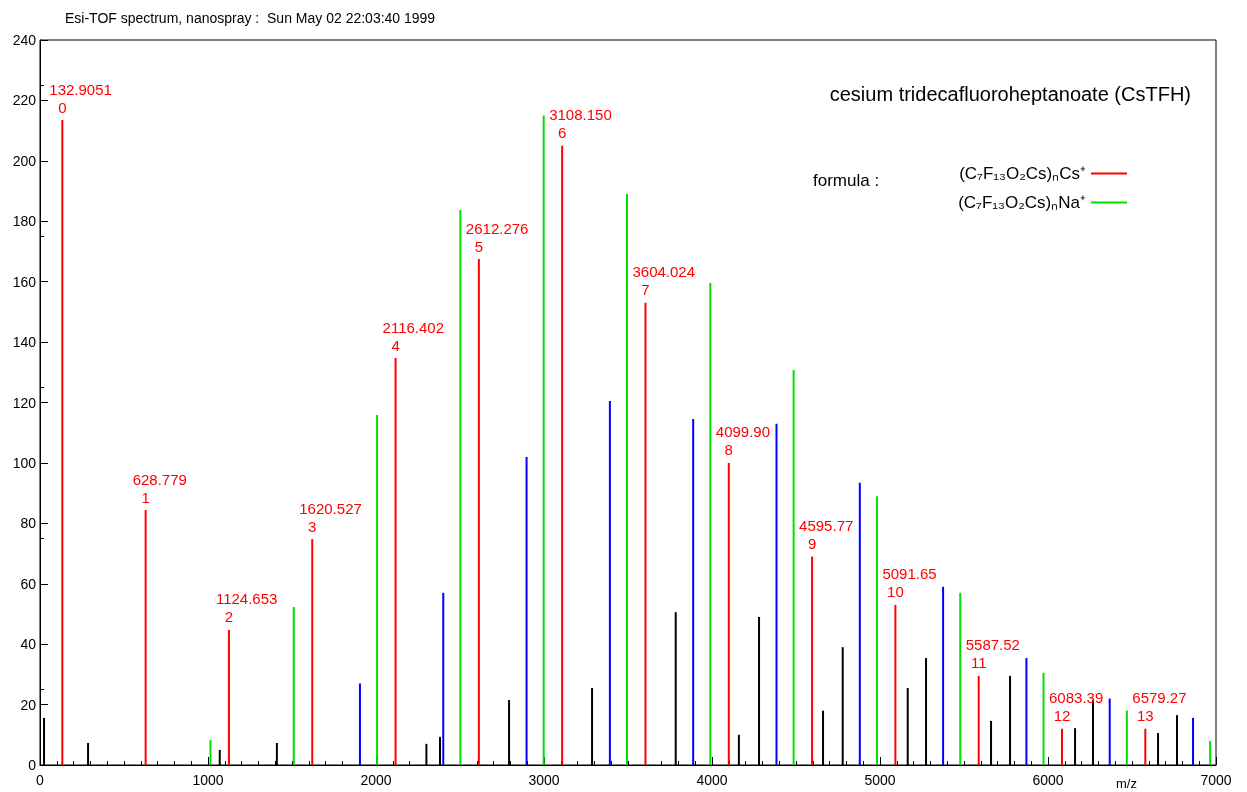  What do you see at coordinates (28, 704) in the screenshot?
I see `y-tick-label: 20` at bounding box center [28, 704].